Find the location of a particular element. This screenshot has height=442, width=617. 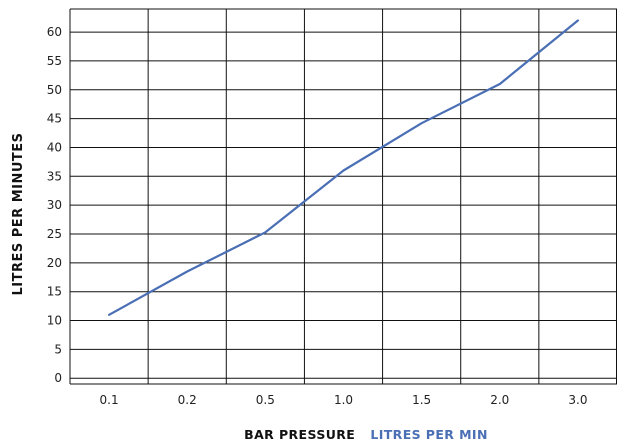

y-tick-label: 35 is located at coordinates (54, 176).